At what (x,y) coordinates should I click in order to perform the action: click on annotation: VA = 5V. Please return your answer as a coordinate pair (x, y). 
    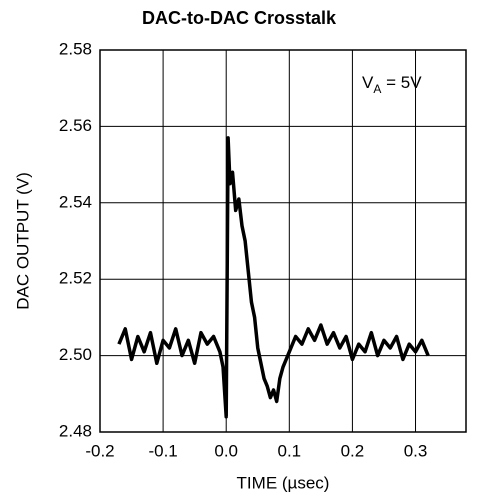
    Looking at the image, I should click on (392, 84).